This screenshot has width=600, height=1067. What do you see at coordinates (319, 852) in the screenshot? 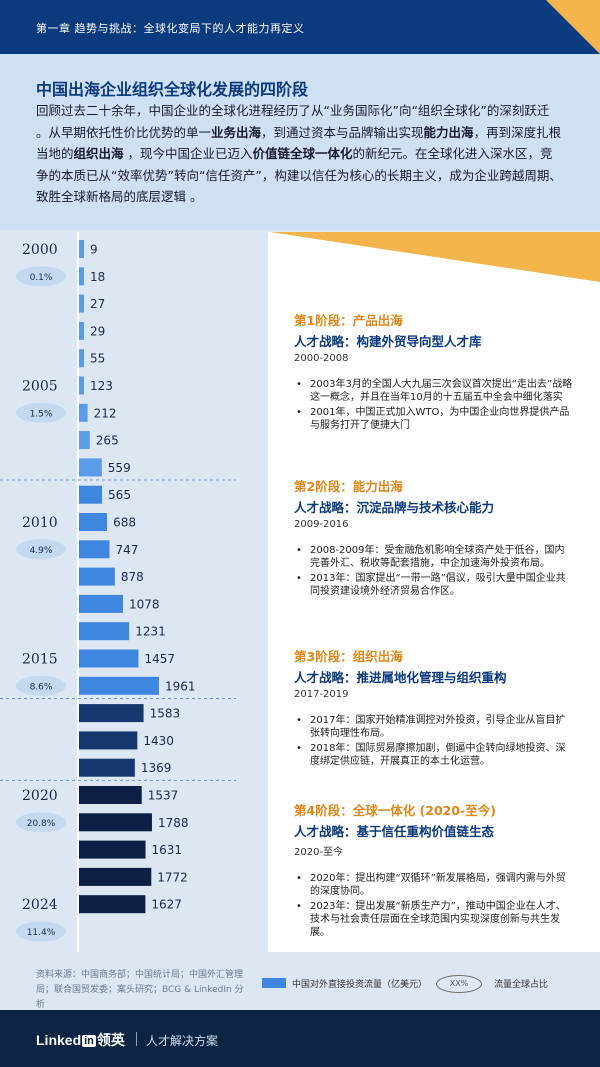
I see `stage-years: 2020-至今` at bounding box center [319, 852].